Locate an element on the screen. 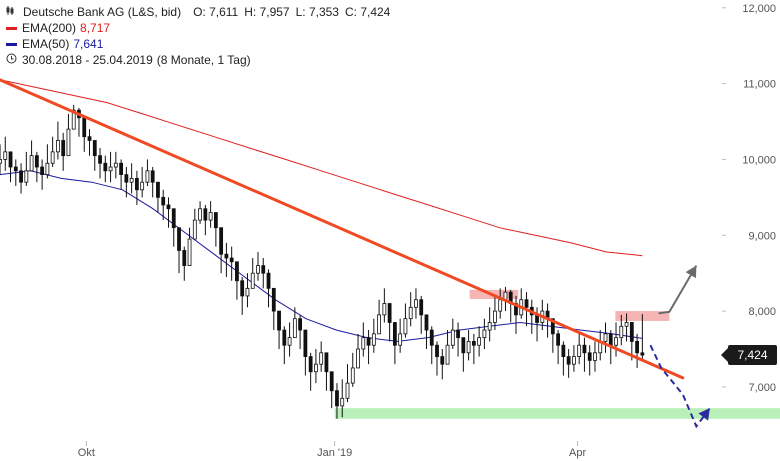  bullish-arrow is located at coordinates (678, 290).